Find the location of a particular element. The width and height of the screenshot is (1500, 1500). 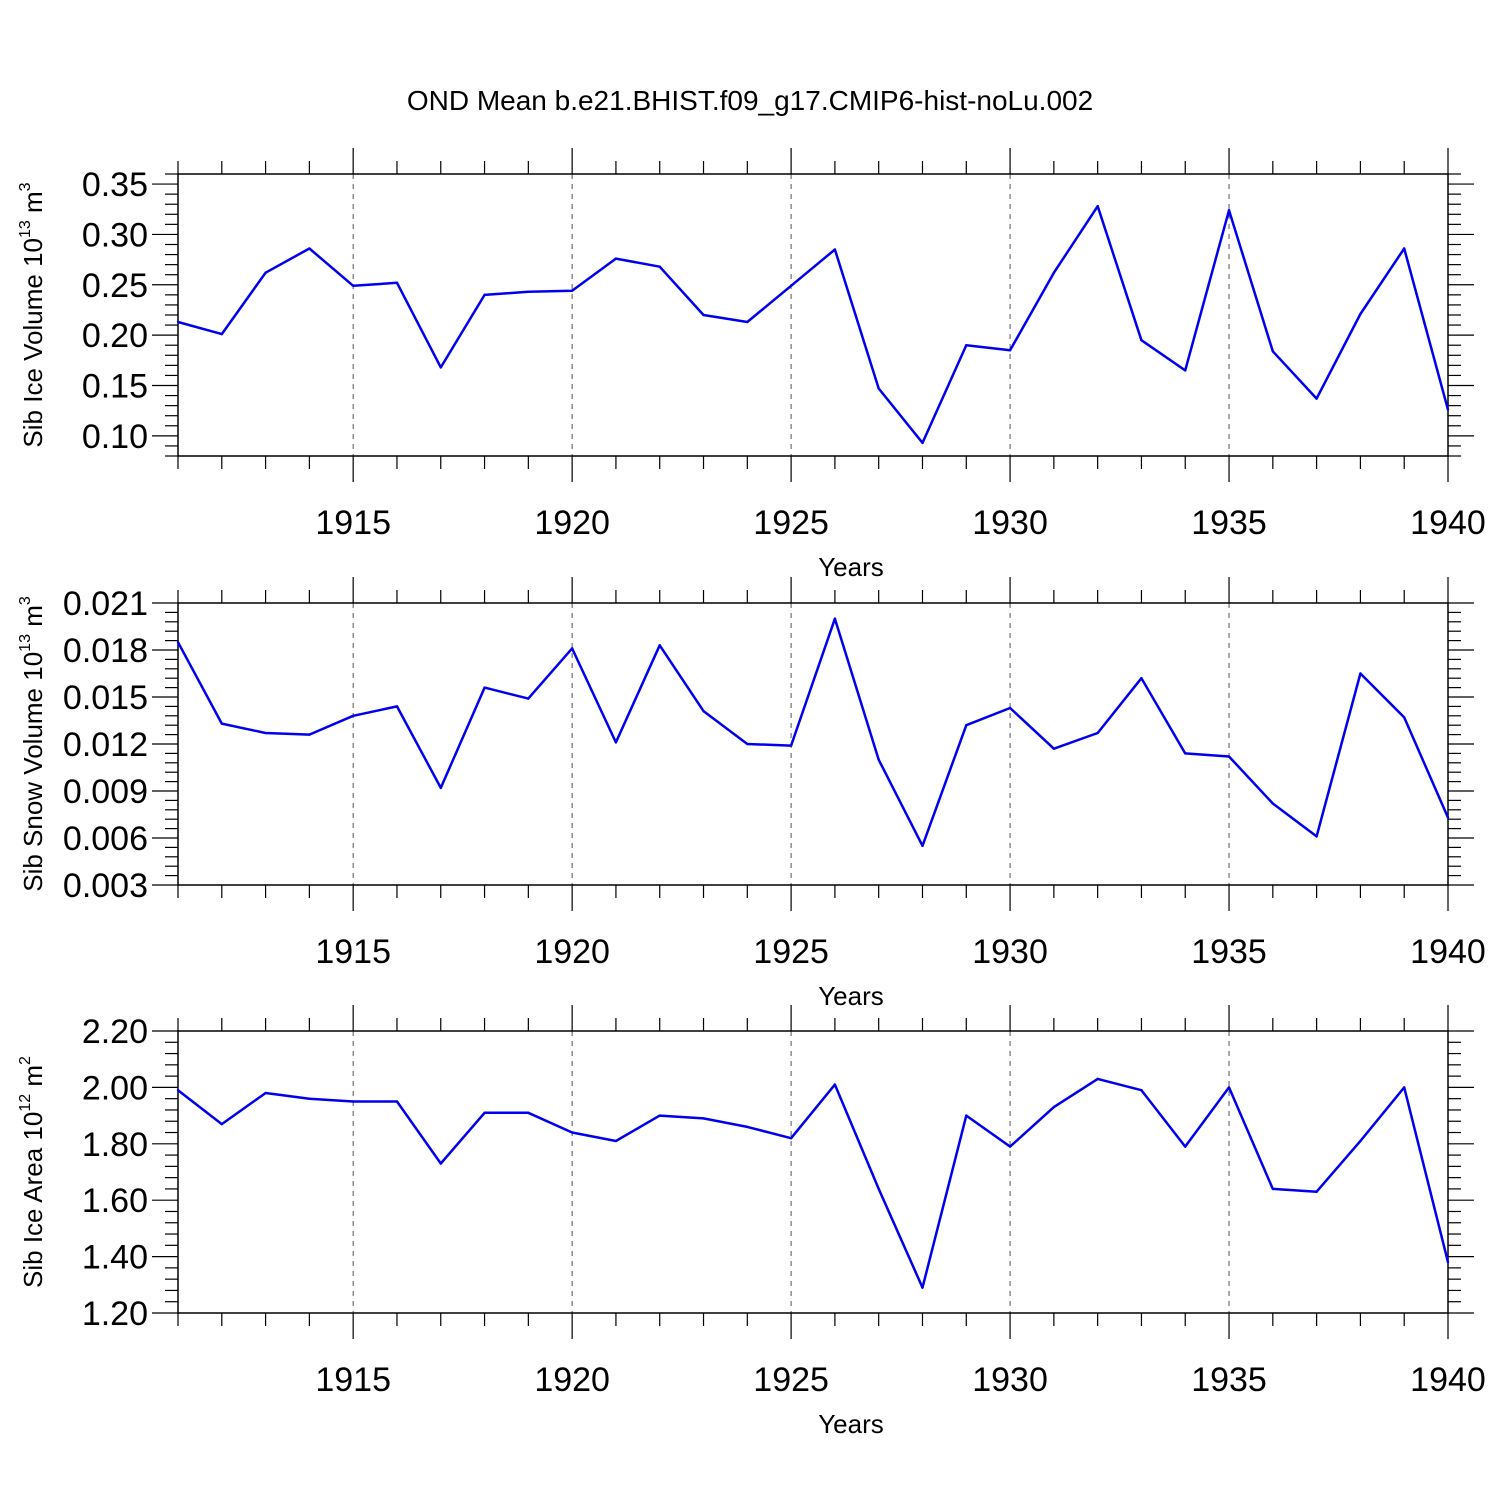

y-tick-label: 1.60 is located at coordinates (115, 1201).